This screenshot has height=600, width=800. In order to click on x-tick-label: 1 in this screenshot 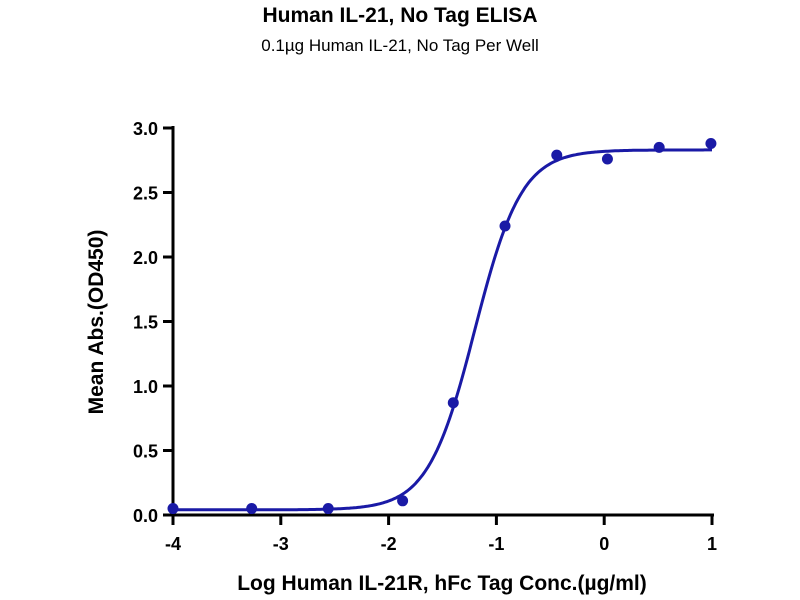, I will do `click(712, 544)`.